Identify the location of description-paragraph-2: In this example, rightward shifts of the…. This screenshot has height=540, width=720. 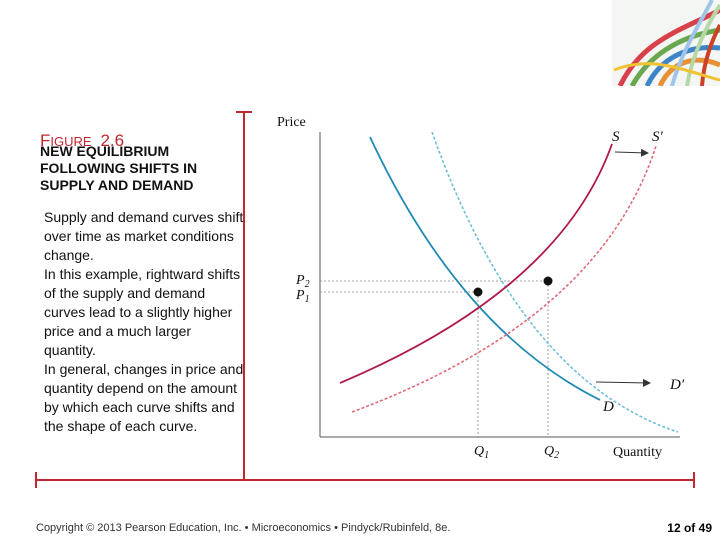
(142, 312).